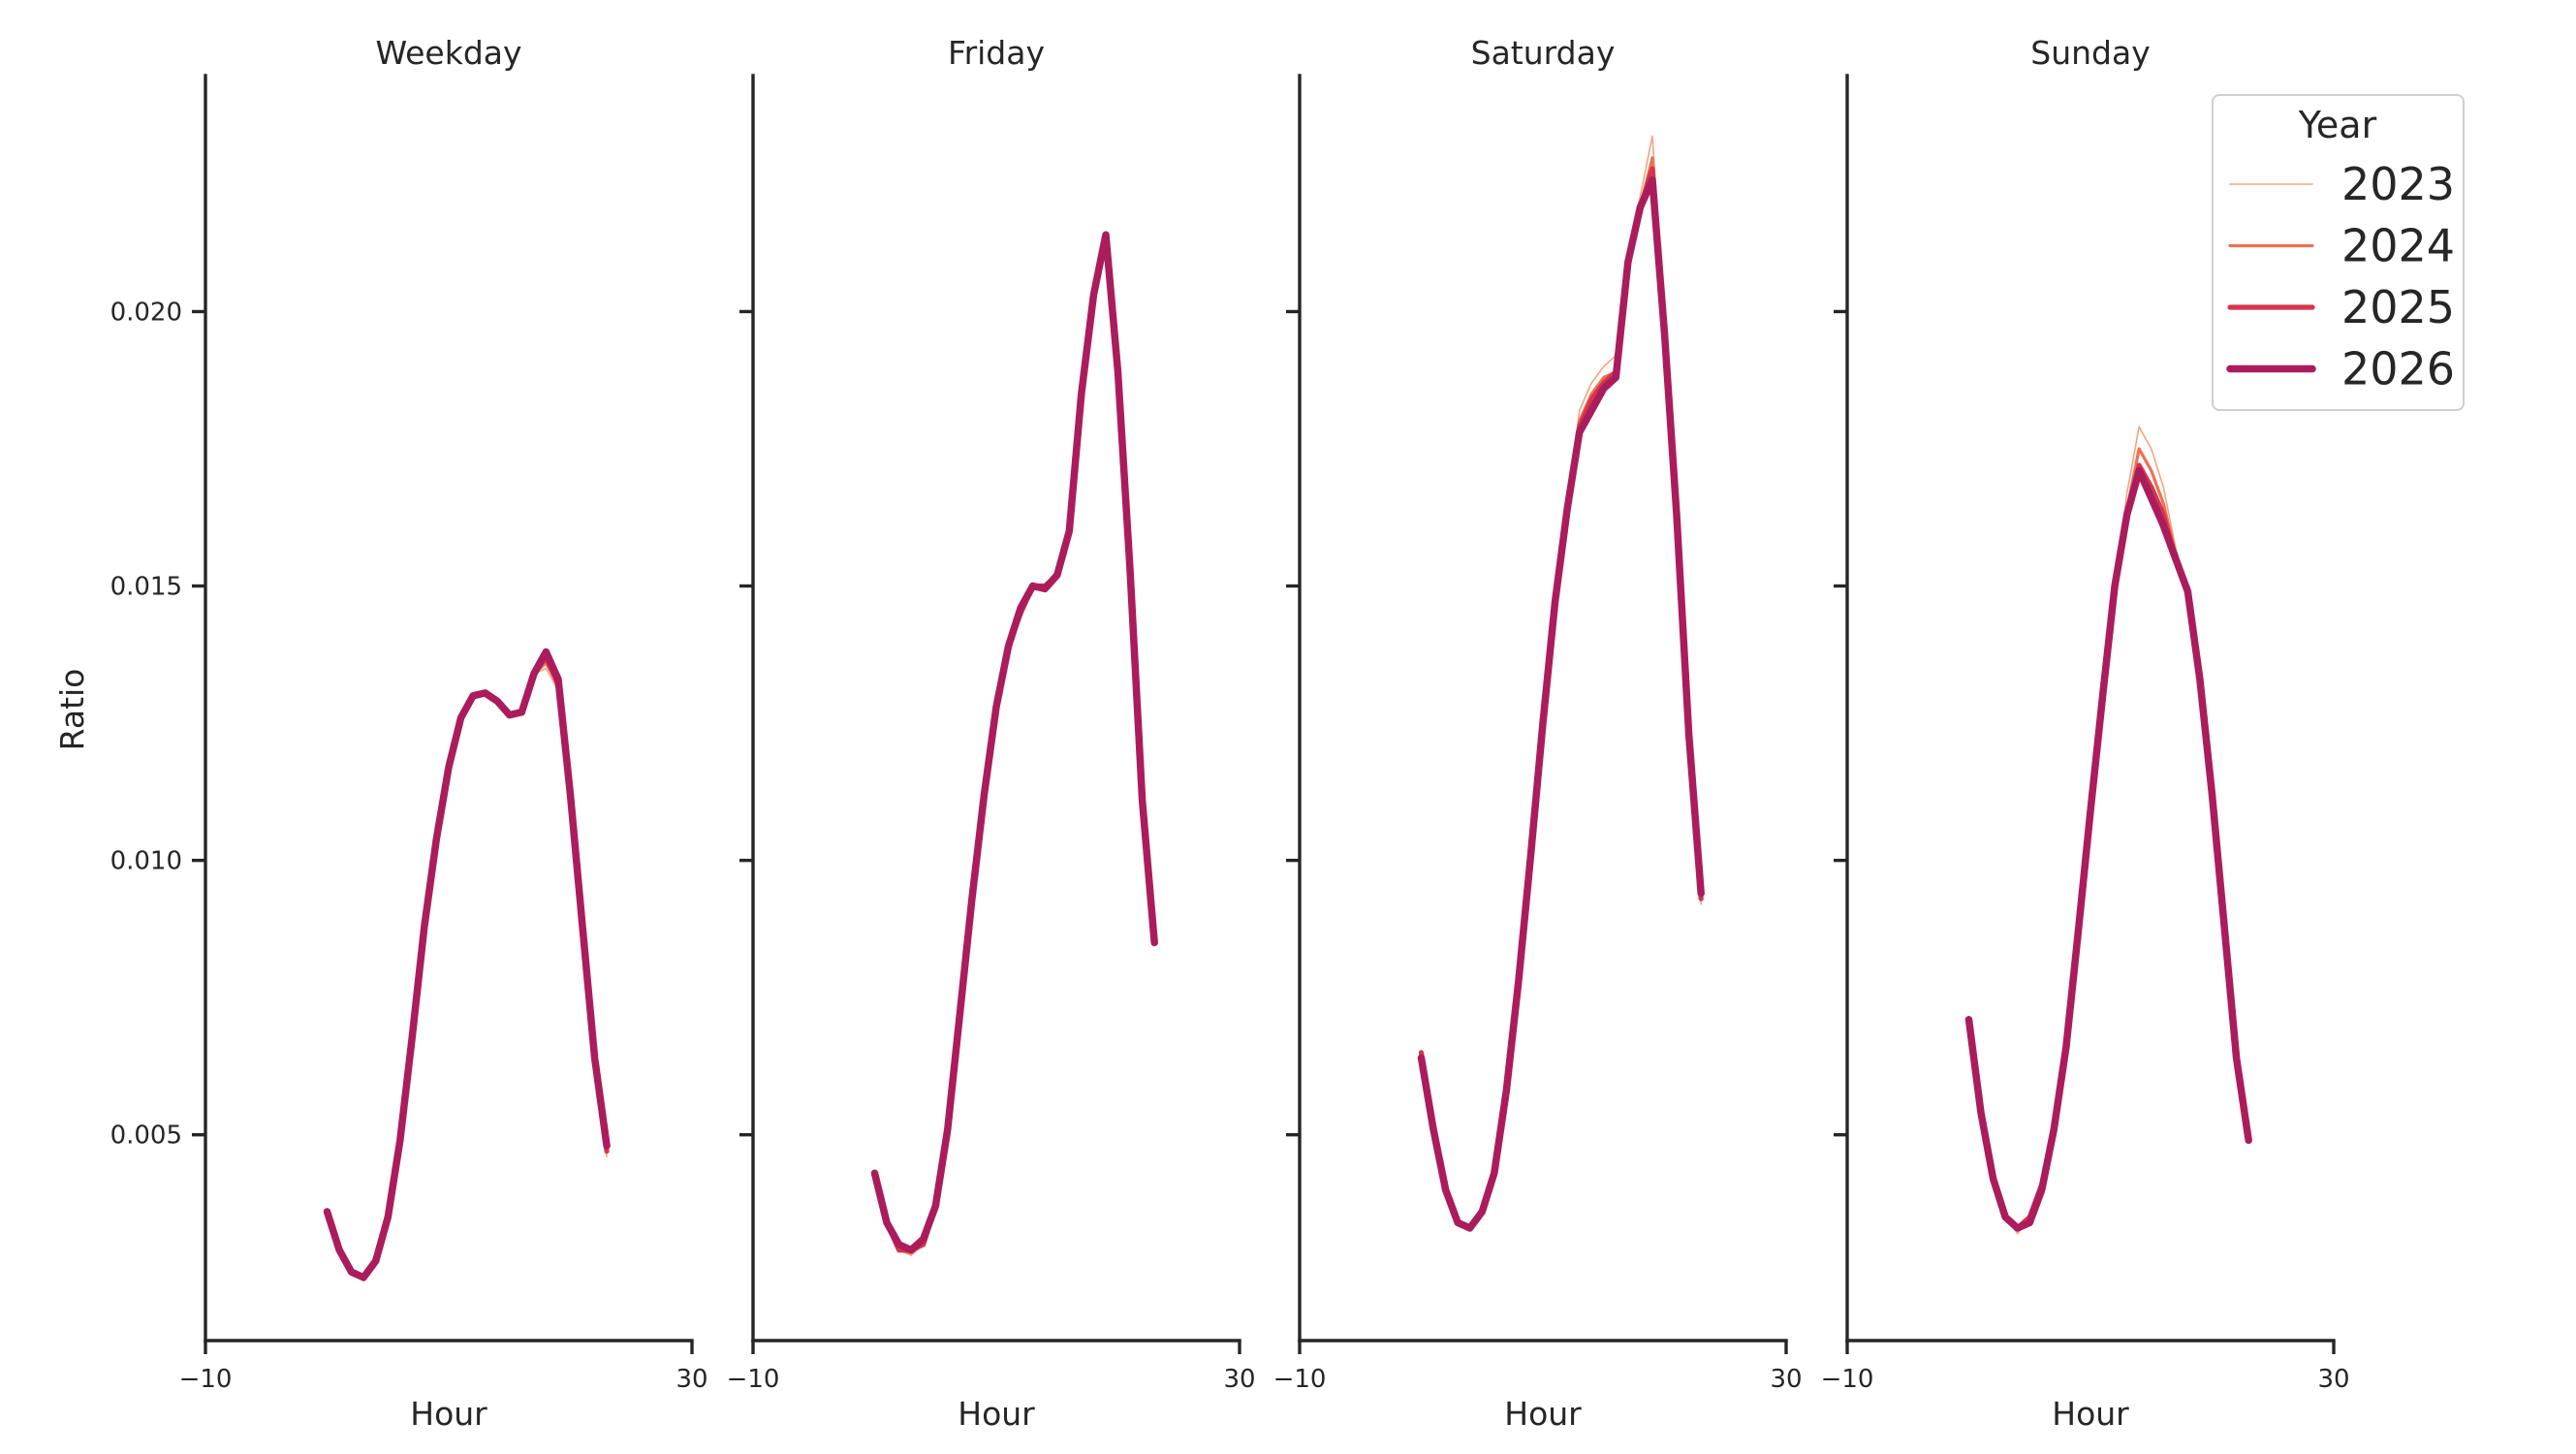 Image resolution: width=2576 pixels, height=1454 pixels. I want to click on legend-label-2026: 2026, so click(2398, 369).